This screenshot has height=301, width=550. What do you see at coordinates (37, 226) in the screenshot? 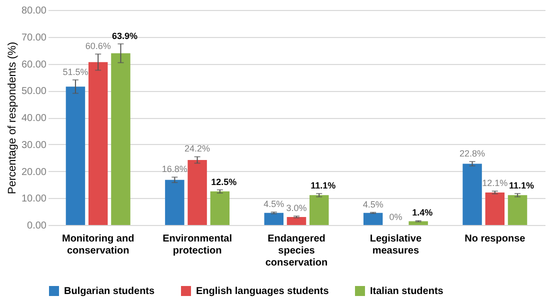
I see `y-tick-label: 0.00` at bounding box center [37, 226].